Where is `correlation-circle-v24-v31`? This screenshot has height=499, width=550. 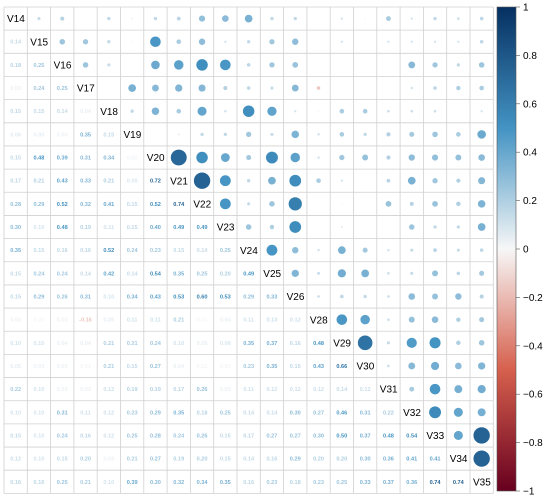 correlation-circle-v24-v31 is located at coordinates (388, 250).